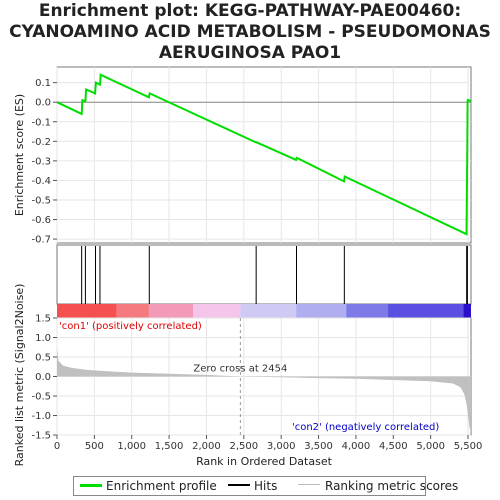 Image resolution: width=500 pixels, height=500 pixels. What do you see at coordinates (206, 446) in the screenshot?
I see `x-tick-label: 2,000` at bounding box center [206, 446].